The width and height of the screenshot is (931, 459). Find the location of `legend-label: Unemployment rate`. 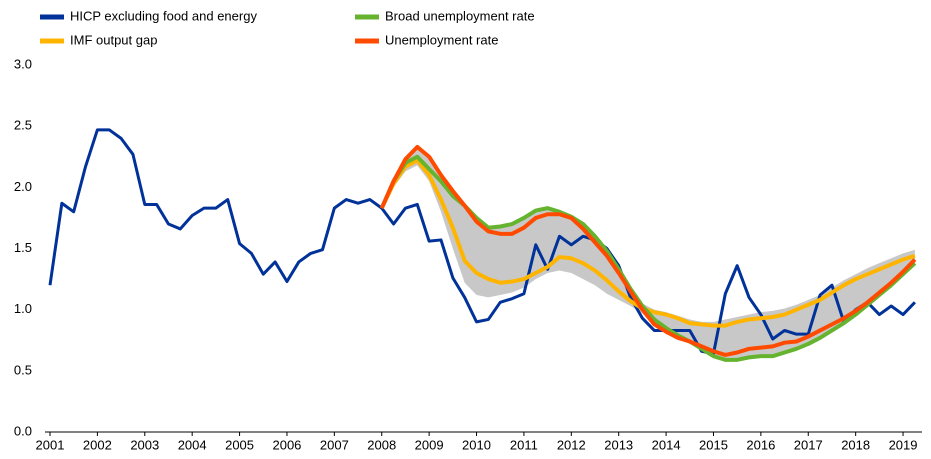

legend-label: Unemployment rate is located at coordinates (441, 39).